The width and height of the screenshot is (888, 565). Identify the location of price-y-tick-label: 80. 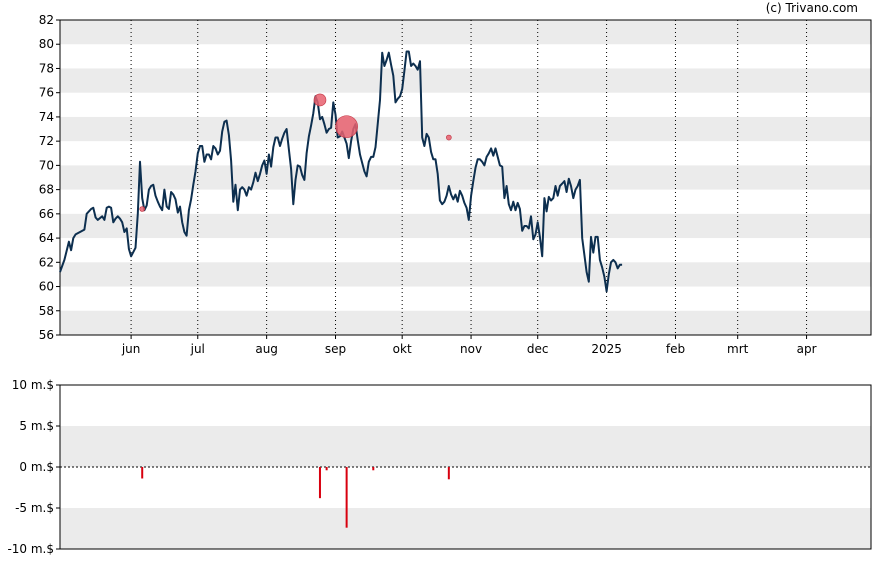
(46, 44).